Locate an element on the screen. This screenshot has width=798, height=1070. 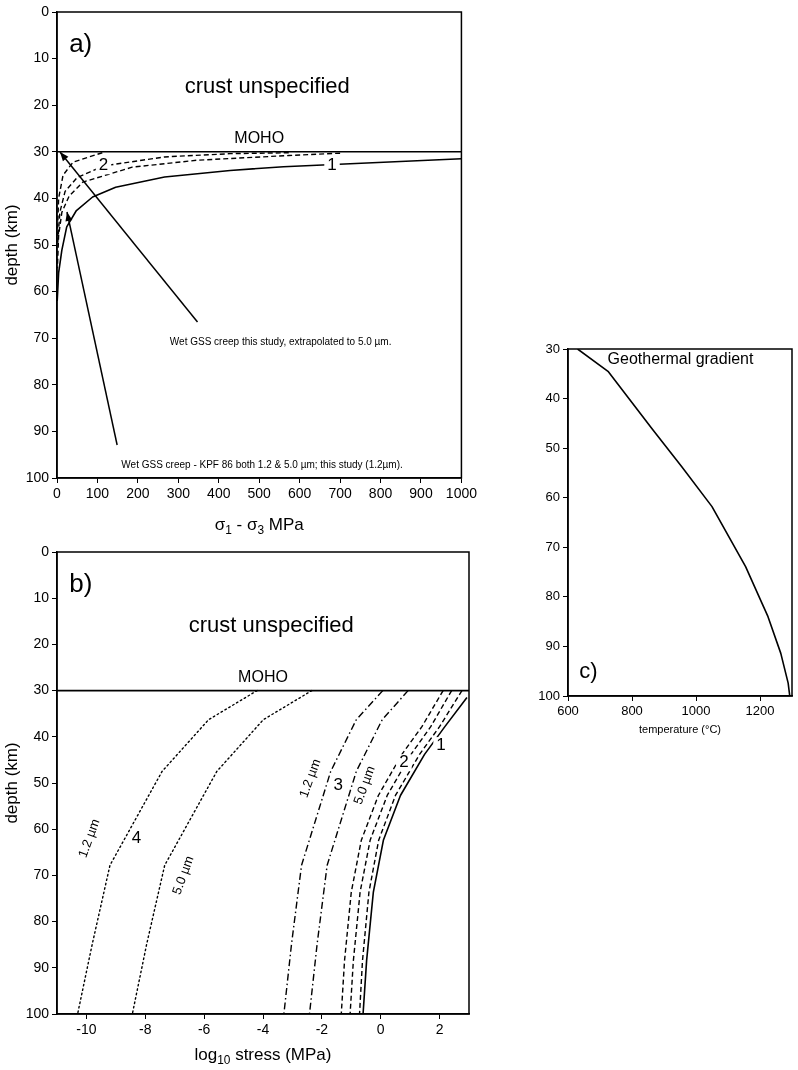
x-tick-label: 700 is located at coordinates (340, 493).